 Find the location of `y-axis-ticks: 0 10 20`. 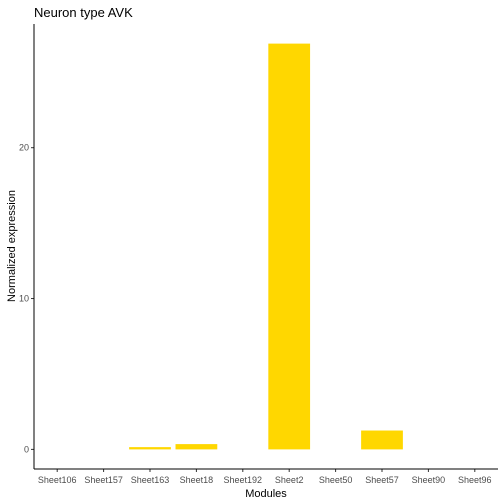

y-axis-ticks: 0 10 20 is located at coordinates (26, 298).